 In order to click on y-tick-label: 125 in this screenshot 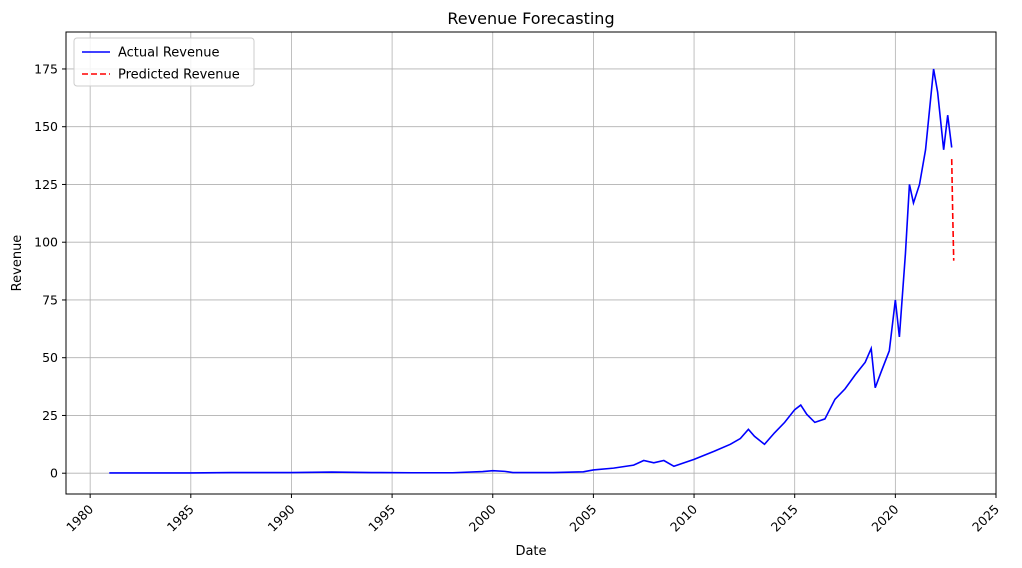, I will do `click(46, 184)`.